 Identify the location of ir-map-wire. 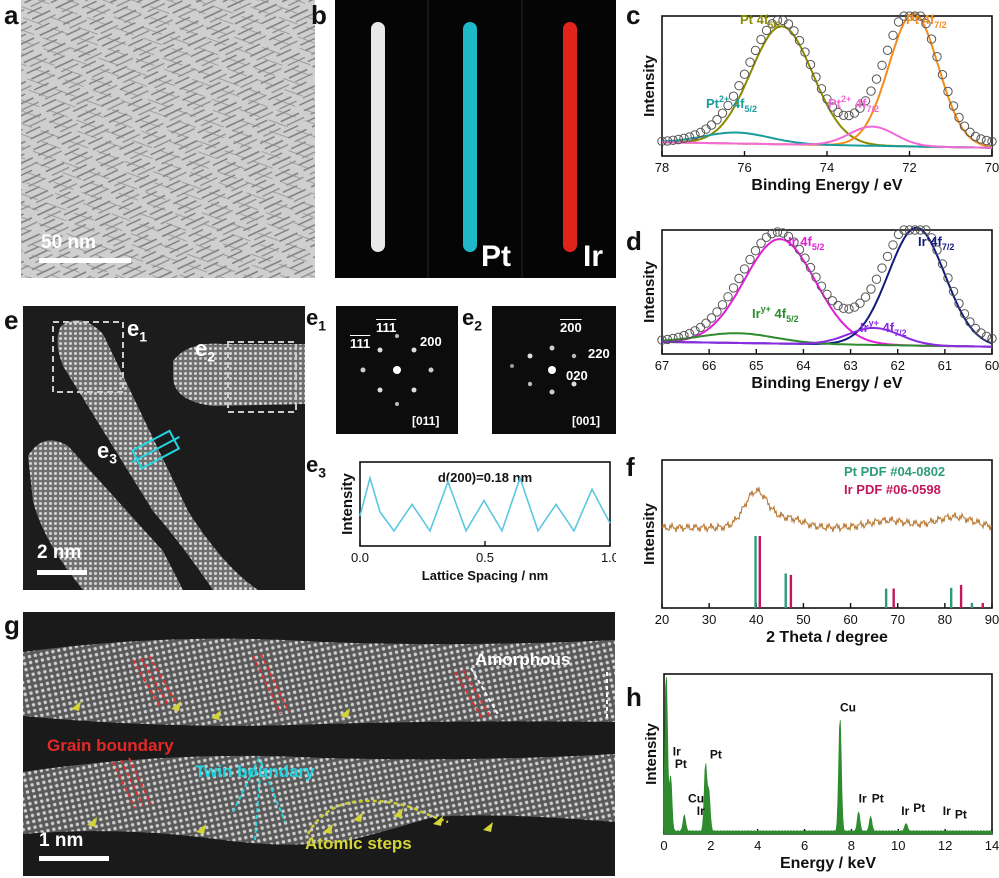
(570, 137).